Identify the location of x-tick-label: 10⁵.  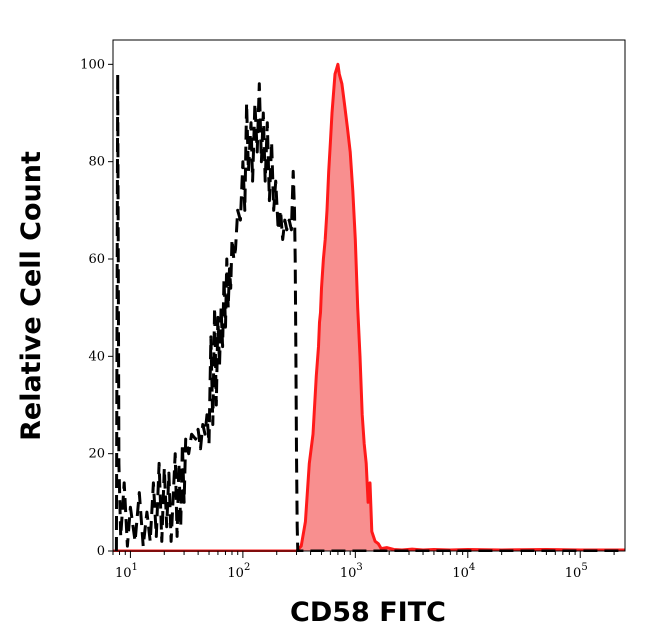
(576, 571).